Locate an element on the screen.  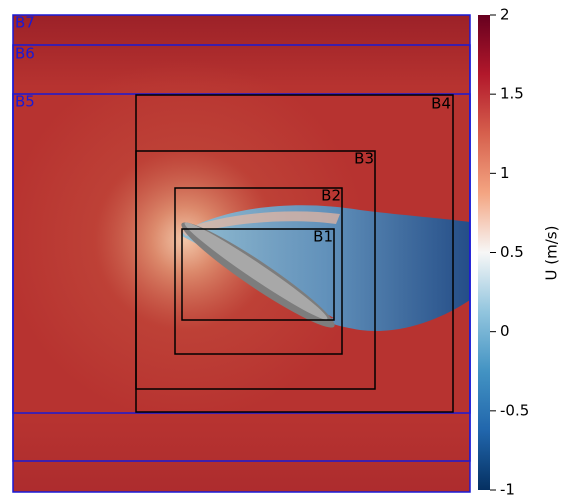
region-label: B2 is located at coordinates (331, 196).